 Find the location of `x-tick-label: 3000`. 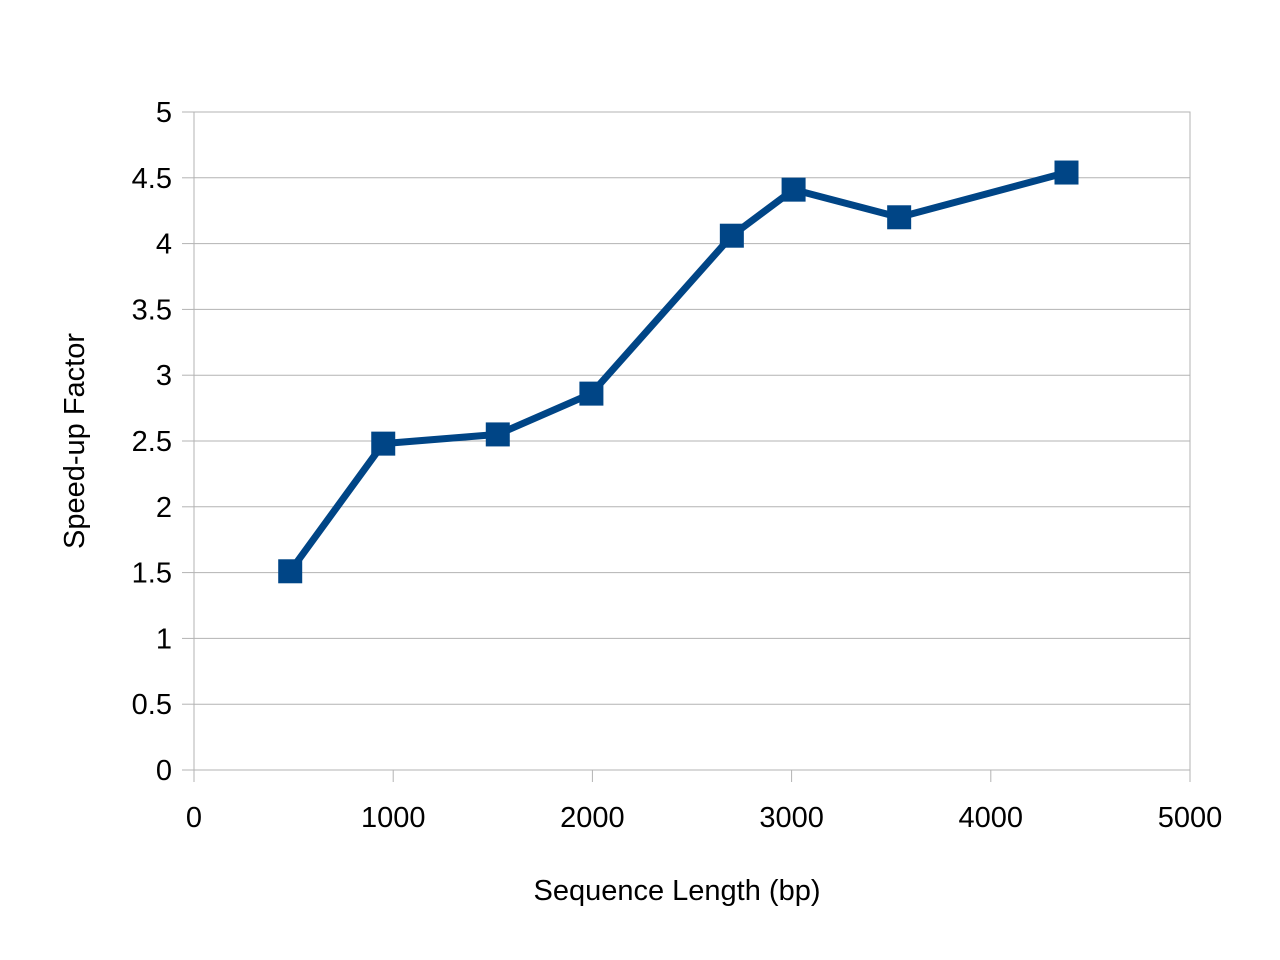

x-tick-label: 3000 is located at coordinates (791, 818).